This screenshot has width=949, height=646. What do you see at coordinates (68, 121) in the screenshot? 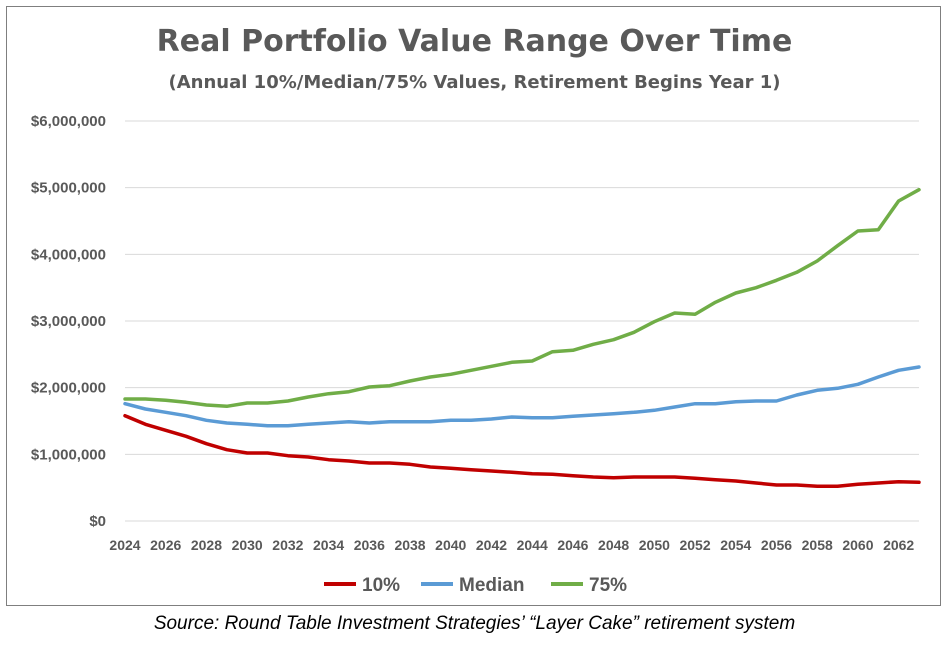
I see `y-tick-label: $6,000,000` at bounding box center [68, 121].